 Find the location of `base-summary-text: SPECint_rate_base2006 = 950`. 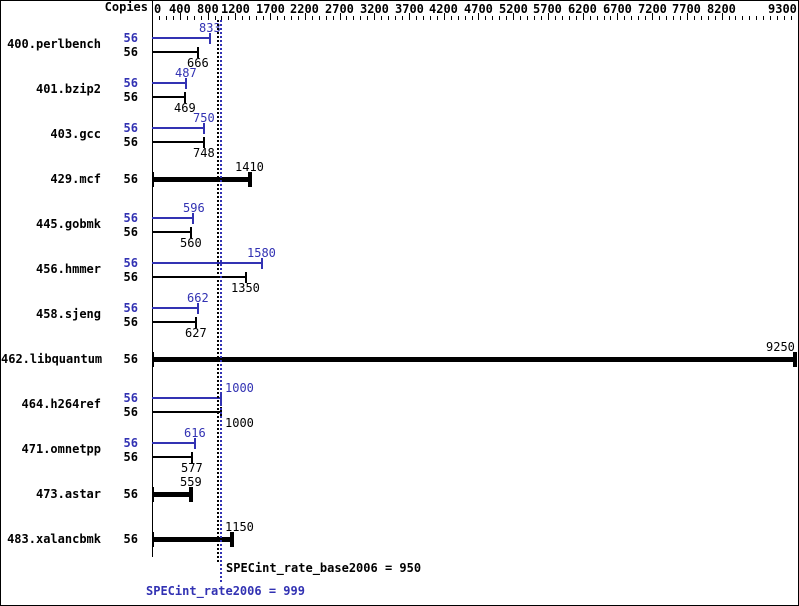

base-summary-text: SPECint_rate_base2006 = 950 is located at coordinates (324, 568).